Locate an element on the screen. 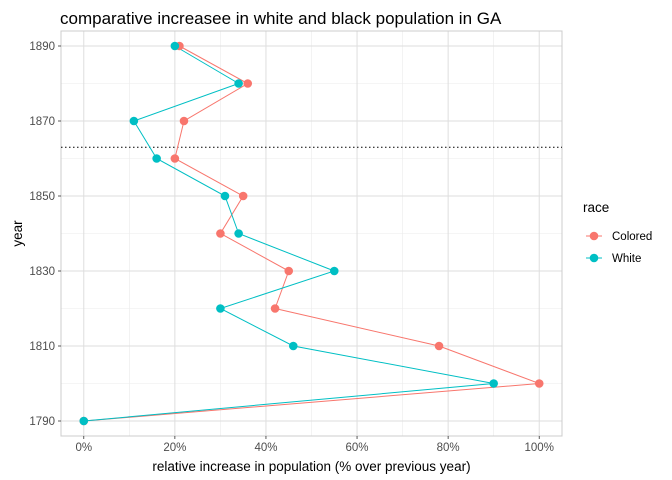 Image resolution: width=672 pixels, height=480 pixels. x-tick-label: 60% is located at coordinates (357, 448).